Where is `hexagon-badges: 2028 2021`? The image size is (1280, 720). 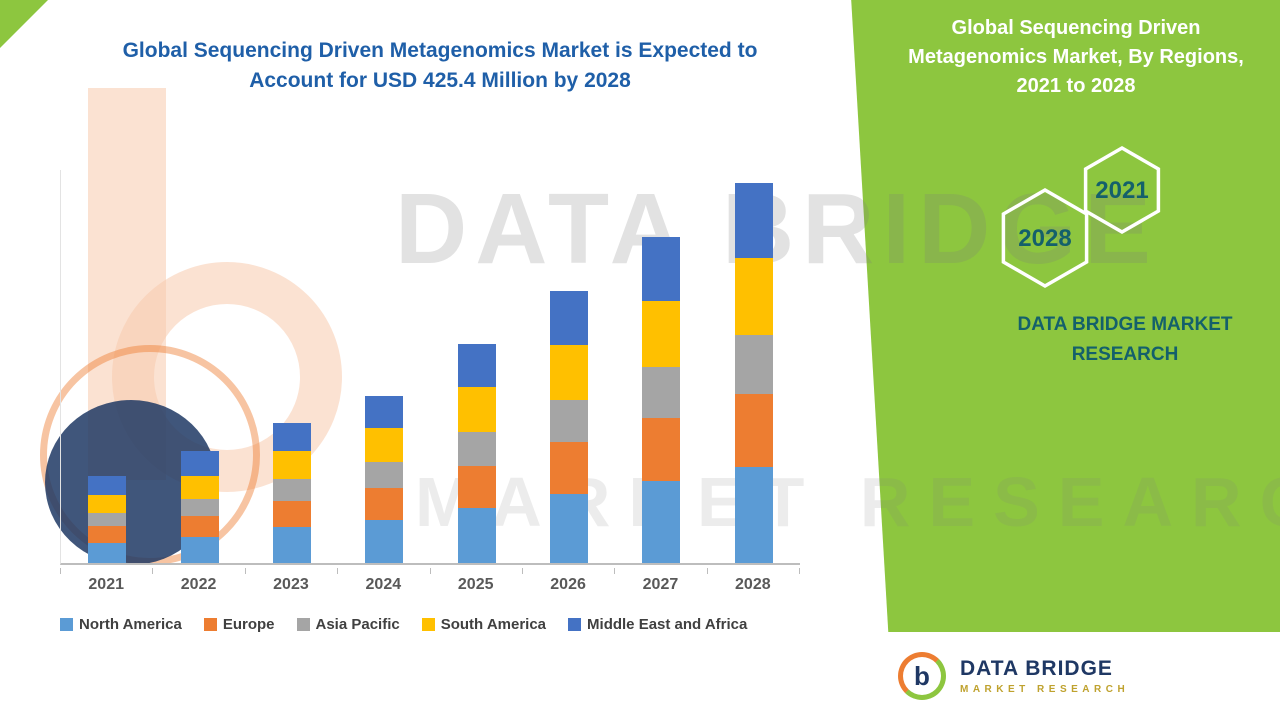
hexagon-badges: 2028 2021 is located at coordinates (1081, 217).